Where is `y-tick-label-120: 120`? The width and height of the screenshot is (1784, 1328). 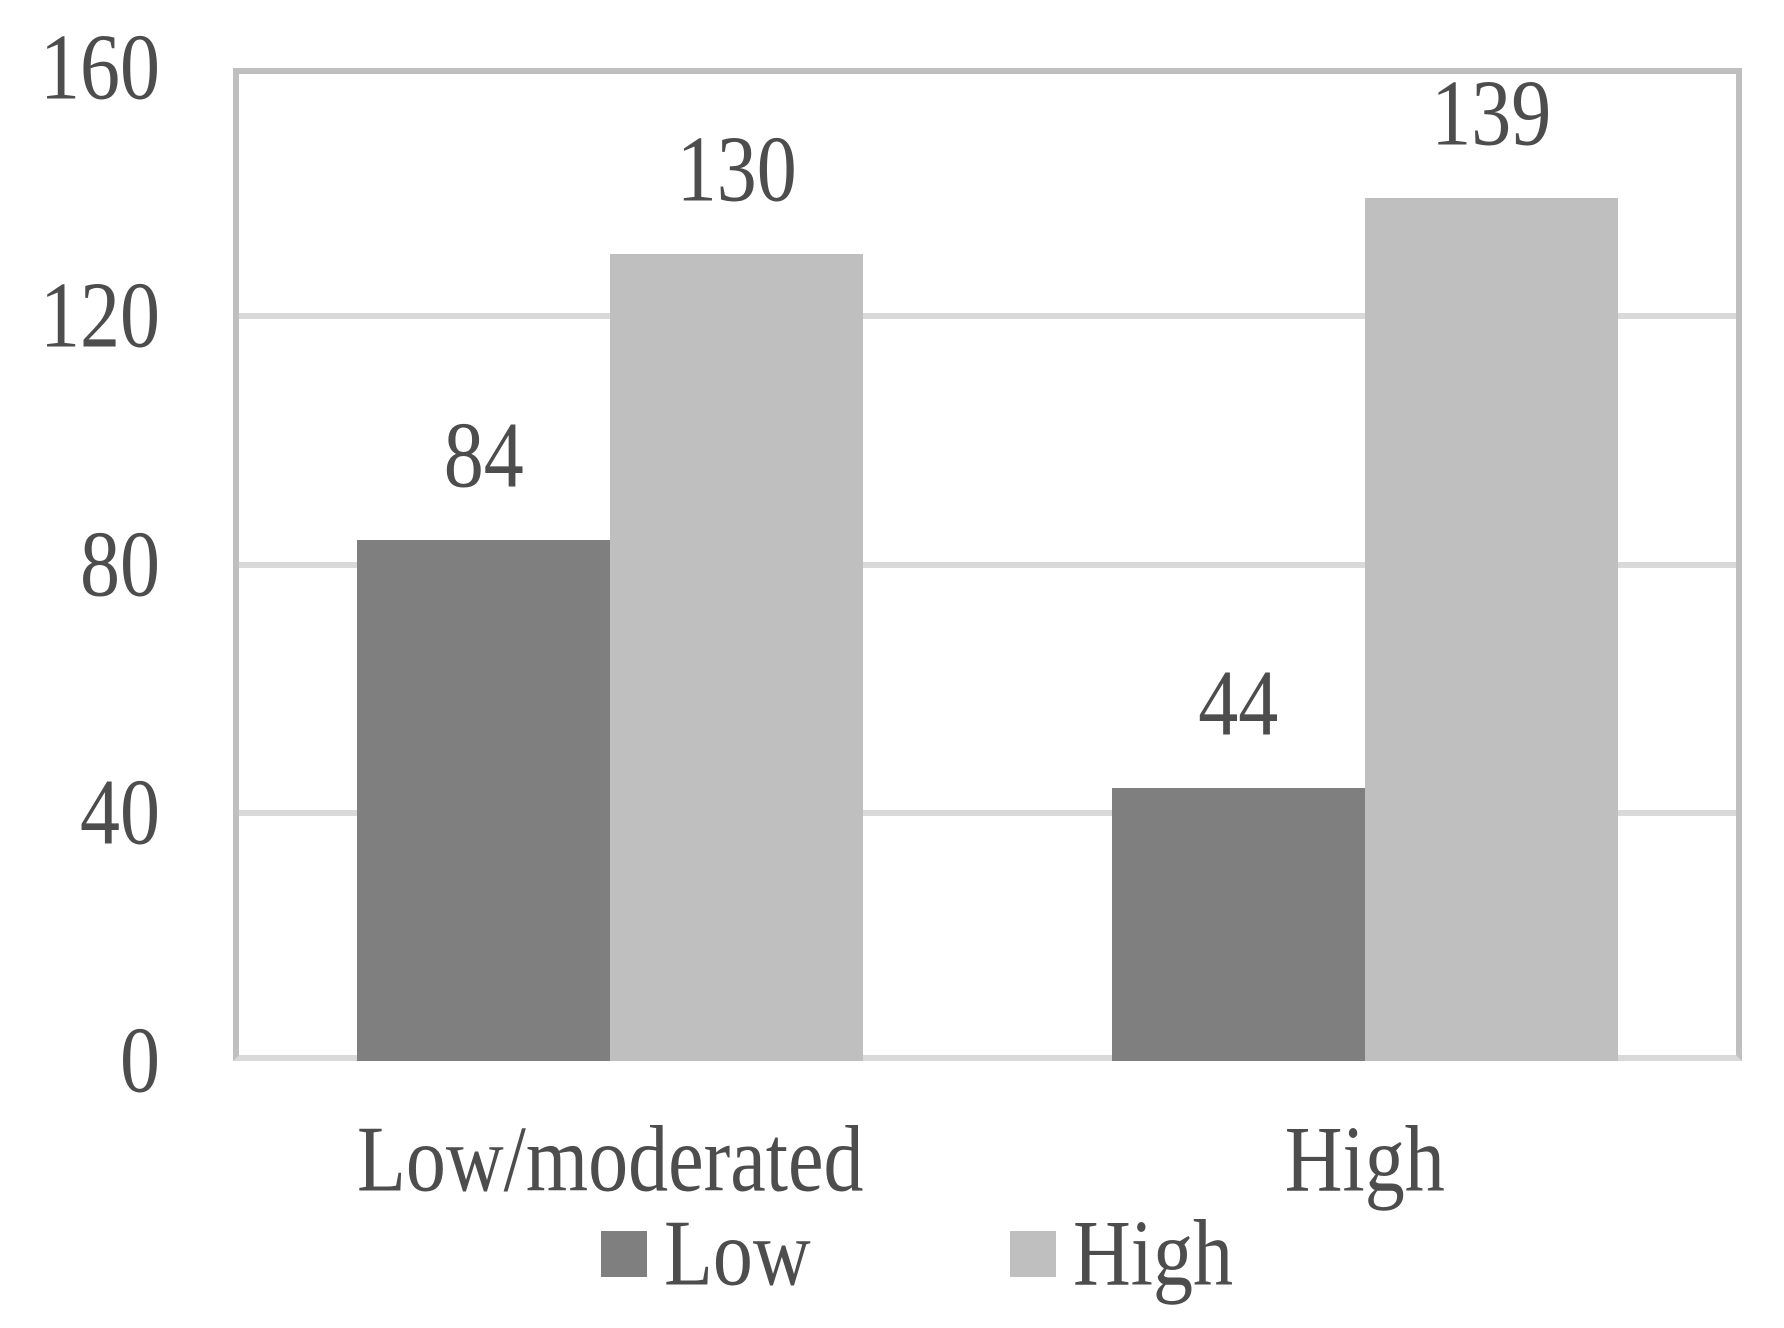 y-tick-label-120: 120 is located at coordinates (100, 316).